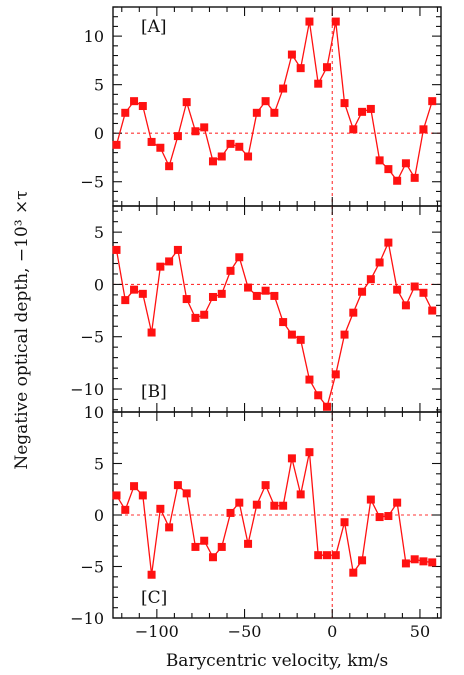 Image resolution: width=464 pixels, height=675 pixels. What do you see at coordinates (157, 631) in the screenshot?
I see `x-tick-label: −100` at bounding box center [157, 631].